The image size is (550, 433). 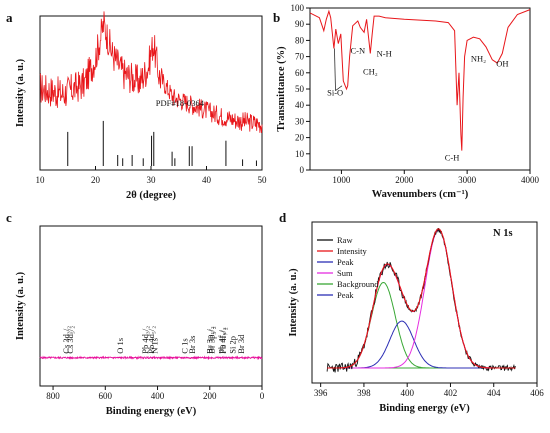 What do you see at coordinates (358, 284) in the screenshot?
I see `legend-entry: Background` at bounding box center [358, 284].